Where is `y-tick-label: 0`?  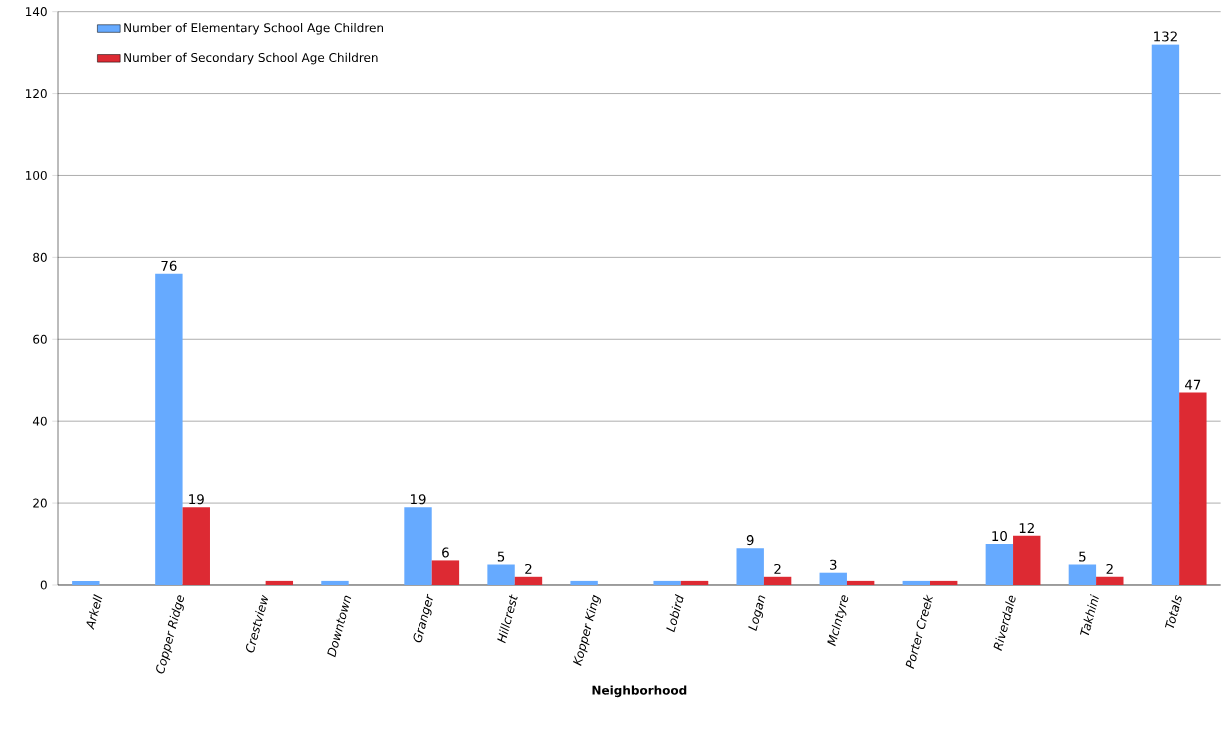
y-tick-label: 0 is located at coordinates (43, 585).